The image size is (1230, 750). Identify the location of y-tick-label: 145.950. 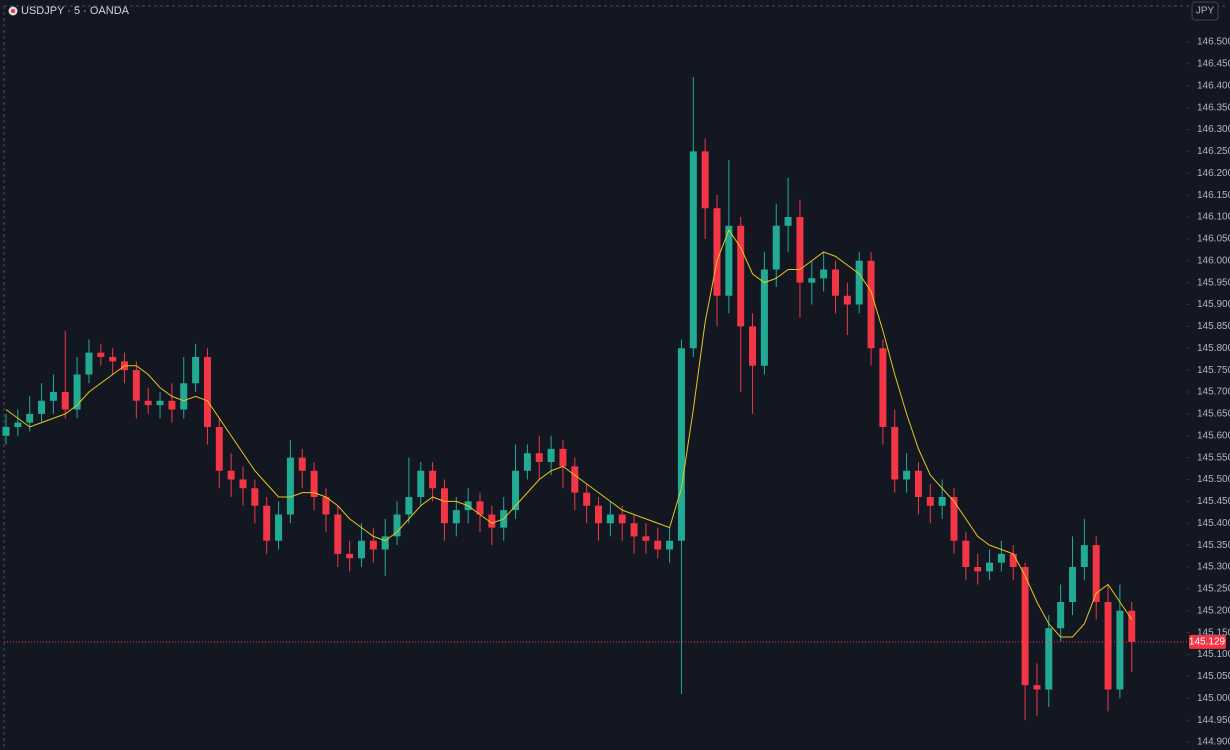
(1213, 282).